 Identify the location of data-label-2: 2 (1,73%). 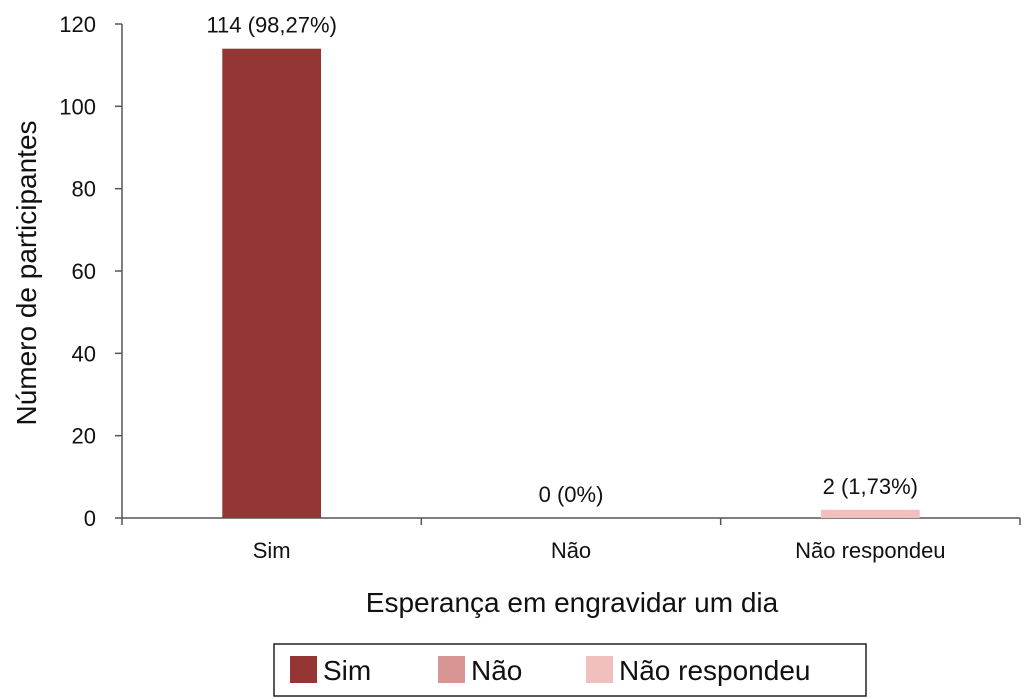
(870, 486).